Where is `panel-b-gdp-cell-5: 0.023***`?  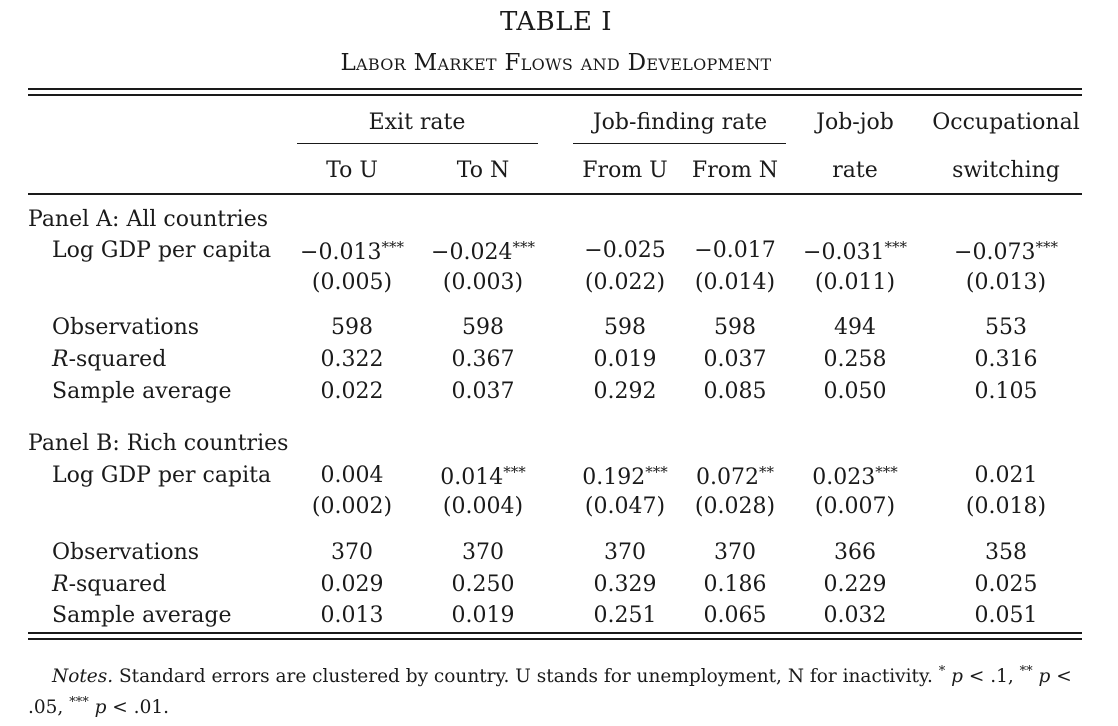
panel-b-gdp-cell-5: 0.023*** is located at coordinates (855, 476).